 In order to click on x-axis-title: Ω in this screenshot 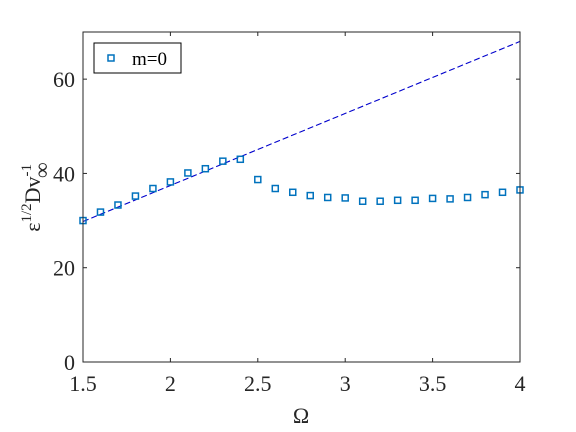, I will do `click(301, 415)`.